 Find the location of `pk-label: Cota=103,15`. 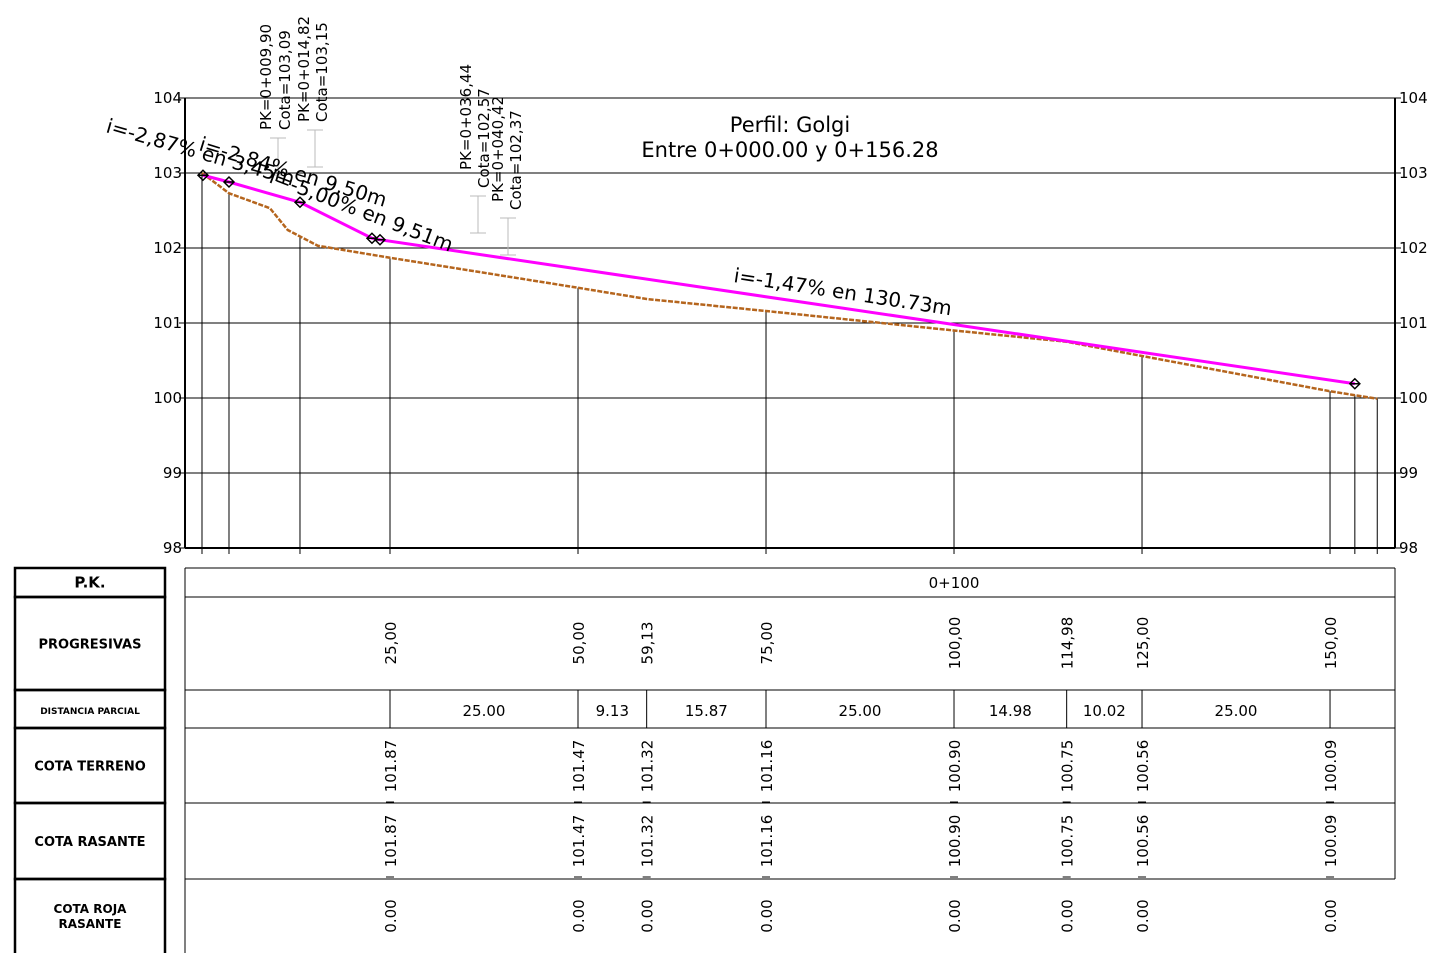

pk-label: Cota=103,15 is located at coordinates (322, 72).